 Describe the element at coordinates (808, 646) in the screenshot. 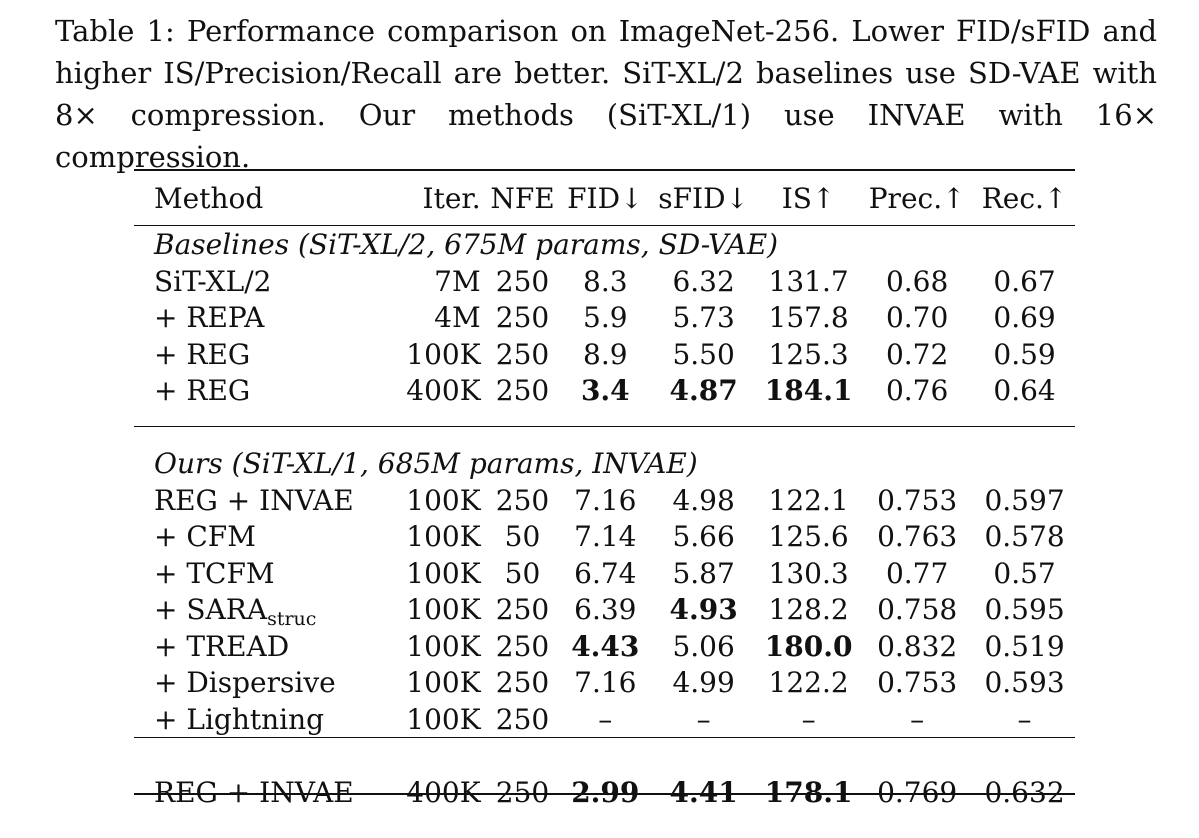

I see `cell-is: 180.0` at that location.